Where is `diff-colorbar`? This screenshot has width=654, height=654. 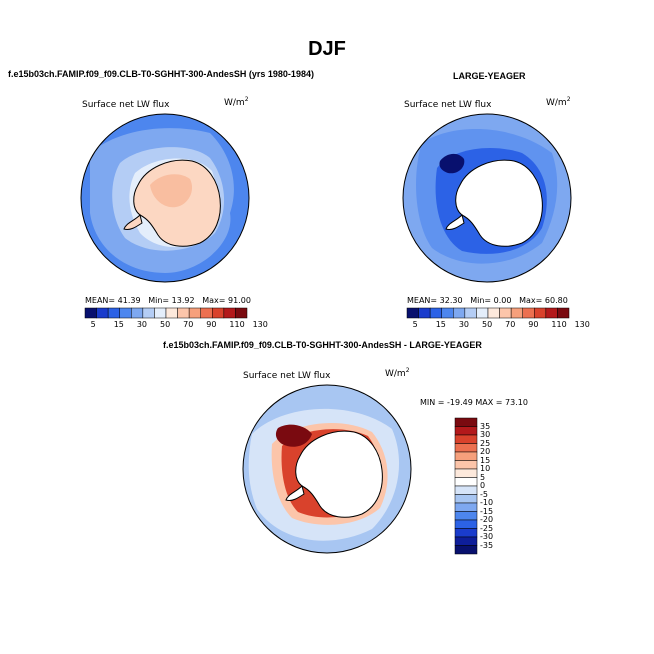 diff-colorbar is located at coordinates (466, 486).